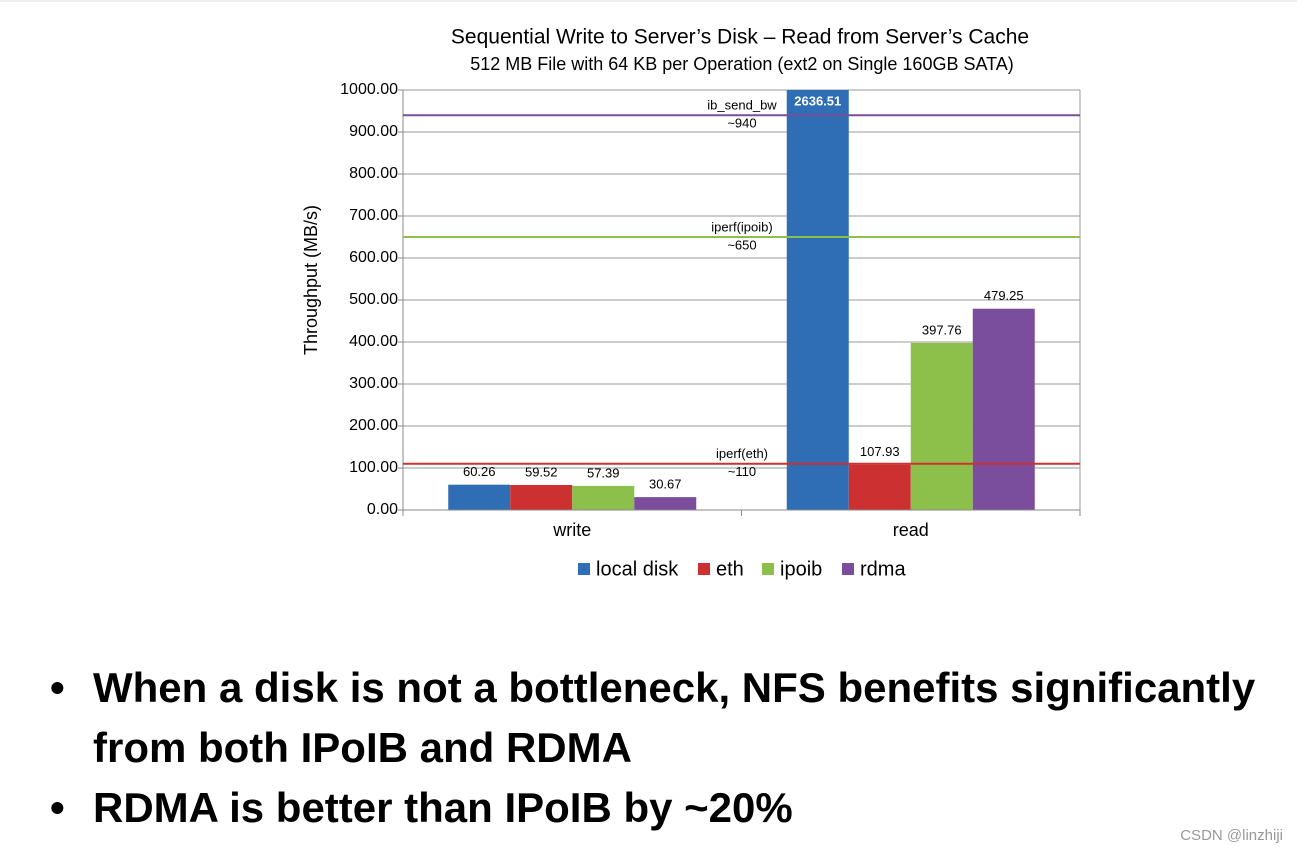 Image resolution: width=1297 pixels, height=854 pixels. What do you see at coordinates (541, 471) in the screenshot?
I see `value-label: 59.52` at bounding box center [541, 471].